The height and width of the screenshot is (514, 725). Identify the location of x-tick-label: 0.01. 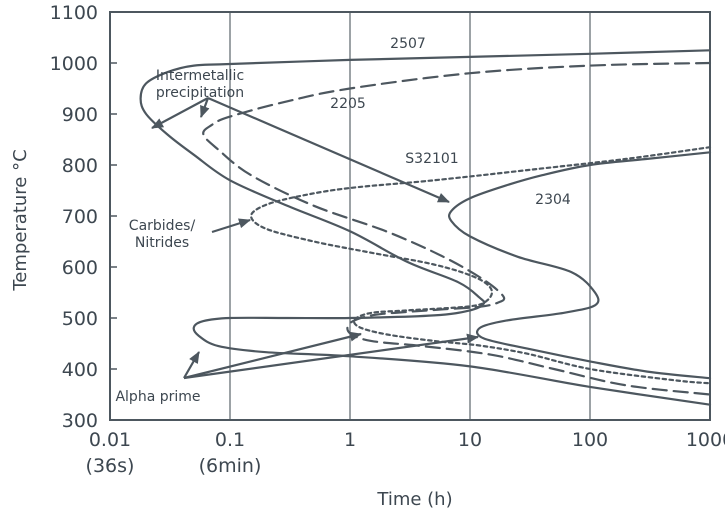
(110, 440).